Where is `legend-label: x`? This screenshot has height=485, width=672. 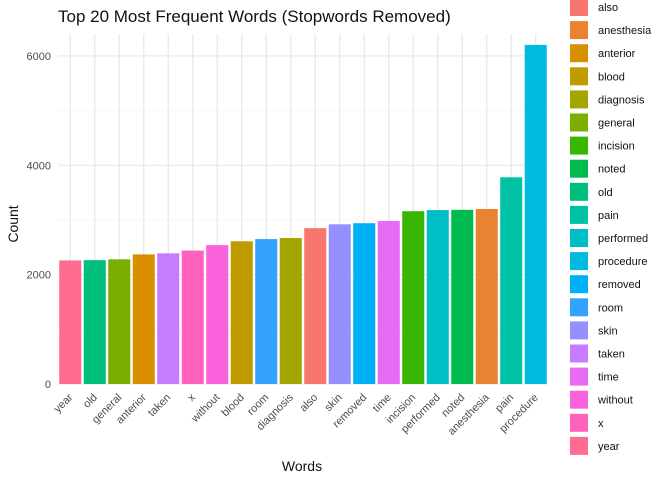
legend-label: x is located at coordinates (601, 424).